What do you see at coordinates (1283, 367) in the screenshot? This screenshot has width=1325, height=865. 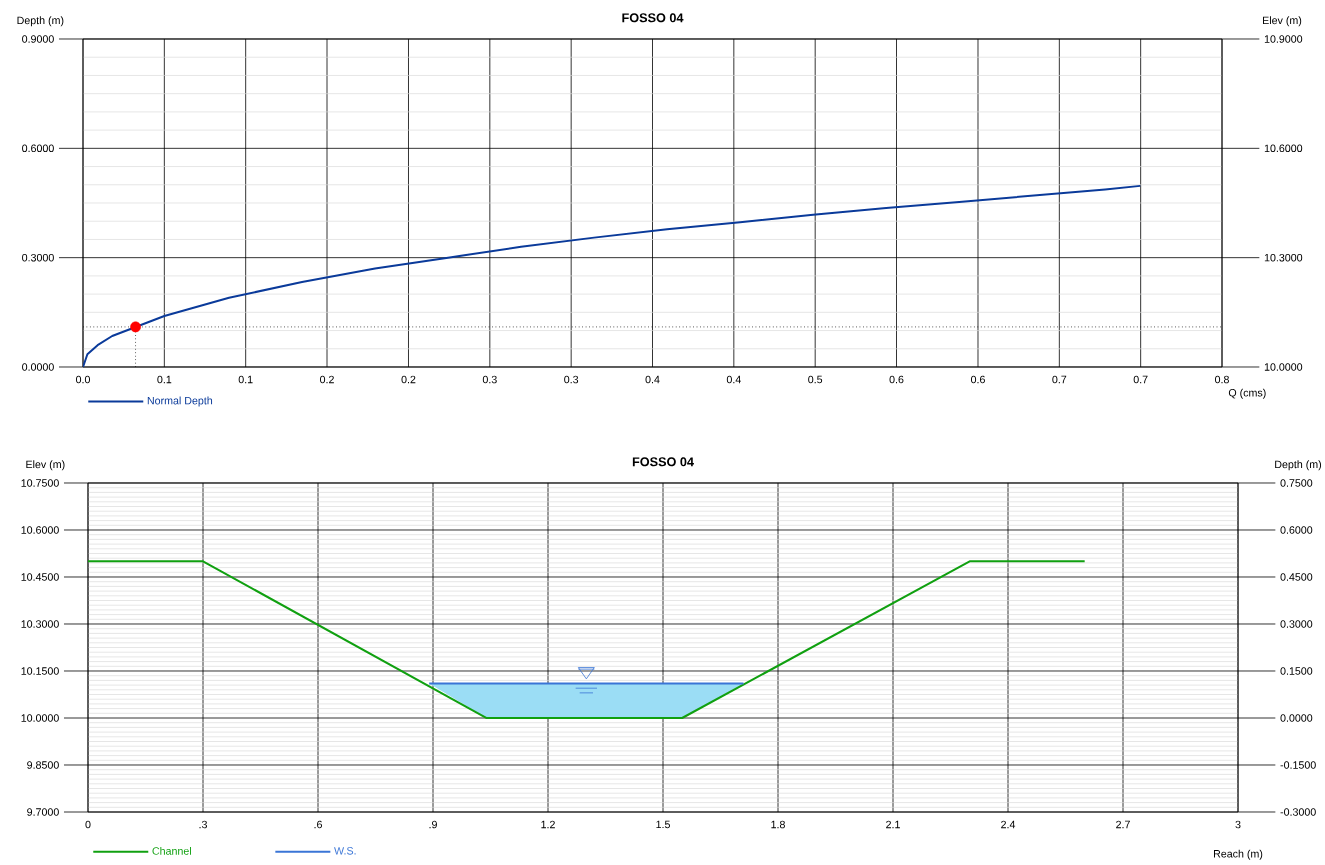 I see `y2-tick-label: 10.0000` at bounding box center [1283, 367].